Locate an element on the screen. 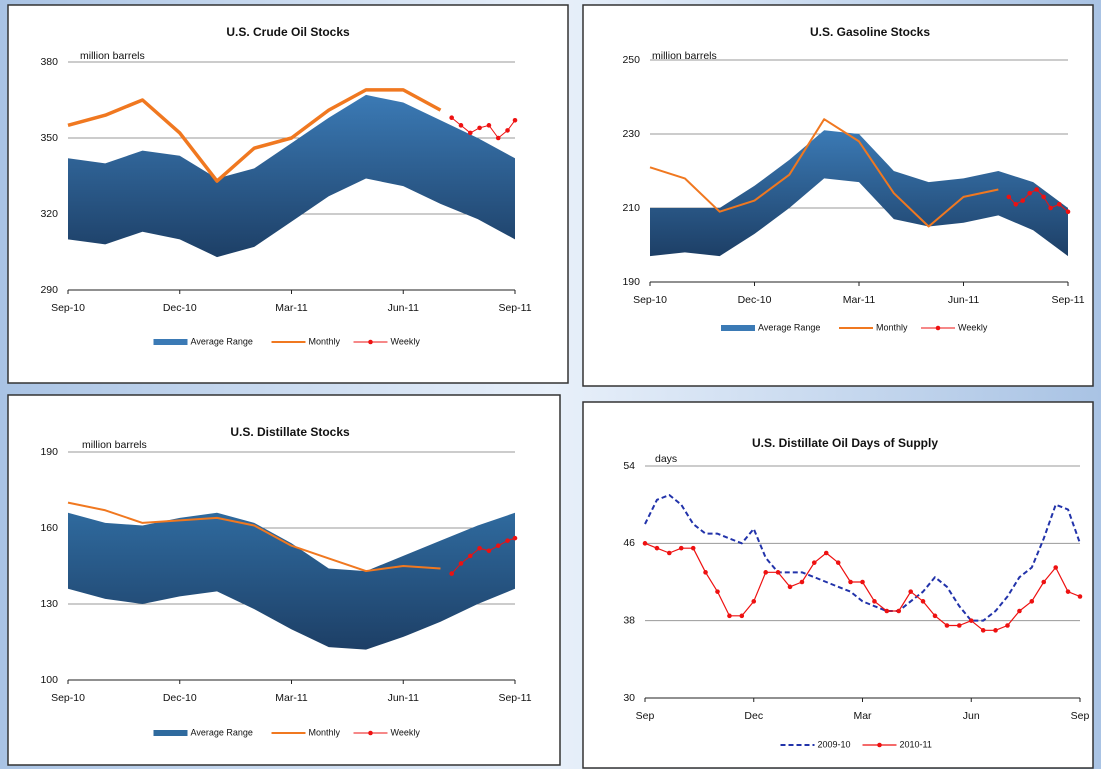 The width and height of the screenshot is (1101, 774). y-tick-label: 320 is located at coordinates (49, 214).